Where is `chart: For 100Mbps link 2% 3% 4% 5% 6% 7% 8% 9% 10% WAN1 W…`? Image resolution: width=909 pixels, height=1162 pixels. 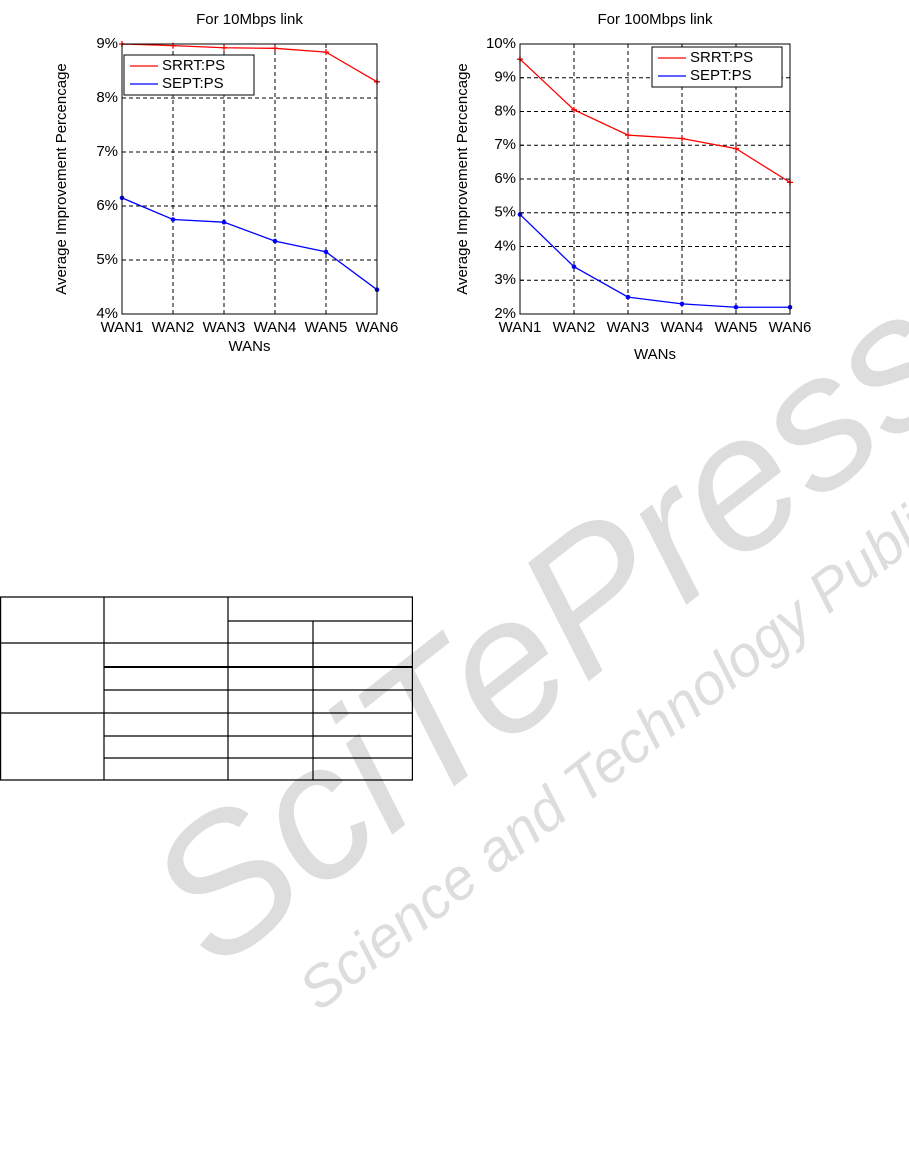 chart: For 100Mbps link 2% 3% 4% 5% 6% 7% 8% 9% 10% WAN1 W… is located at coordinates (632, 187).